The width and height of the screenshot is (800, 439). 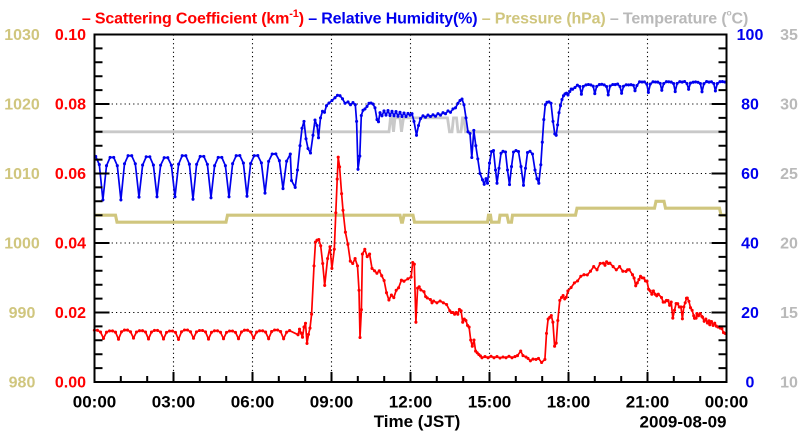 What do you see at coordinates (22, 105) in the screenshot?
I see `svg-text: 1020` at bounding box center [22, 105].